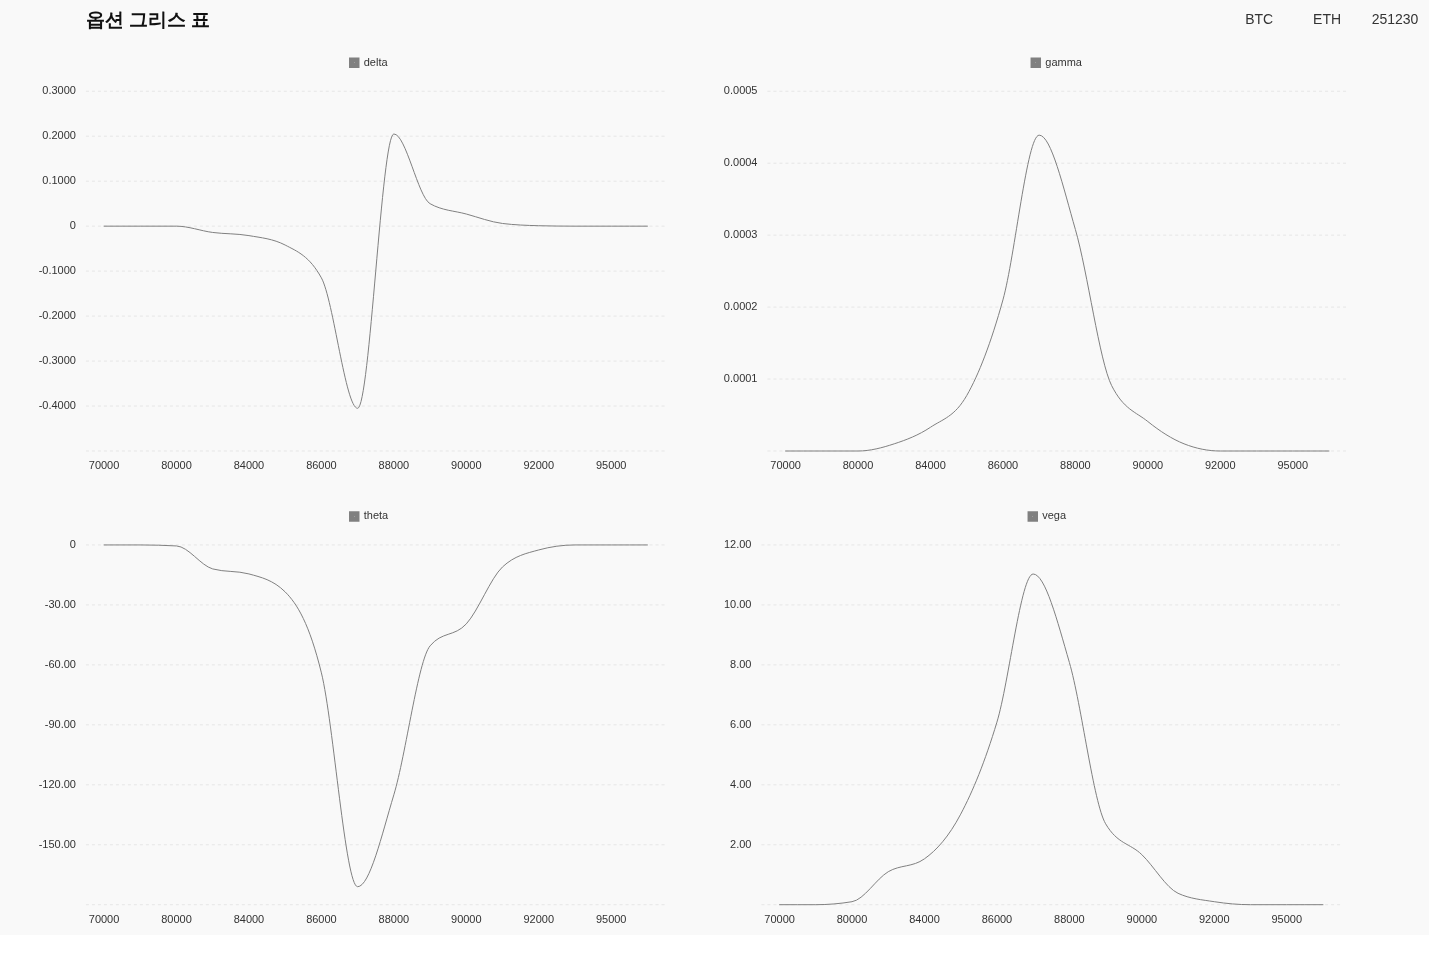 The width and height of the screenshot is (1429, 972). Describe the element at coordinates (1259, 19) in the screenshot. I see `text: BTC` at that location.